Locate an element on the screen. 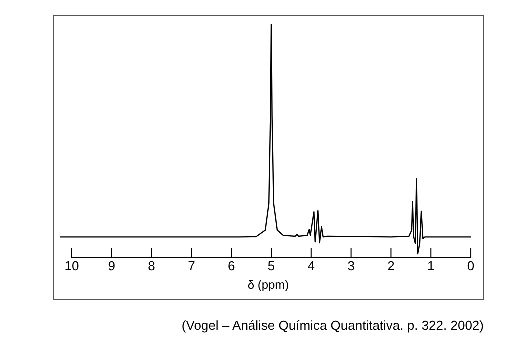  x-tick-label: 2 is located at coordinates (391, 266).